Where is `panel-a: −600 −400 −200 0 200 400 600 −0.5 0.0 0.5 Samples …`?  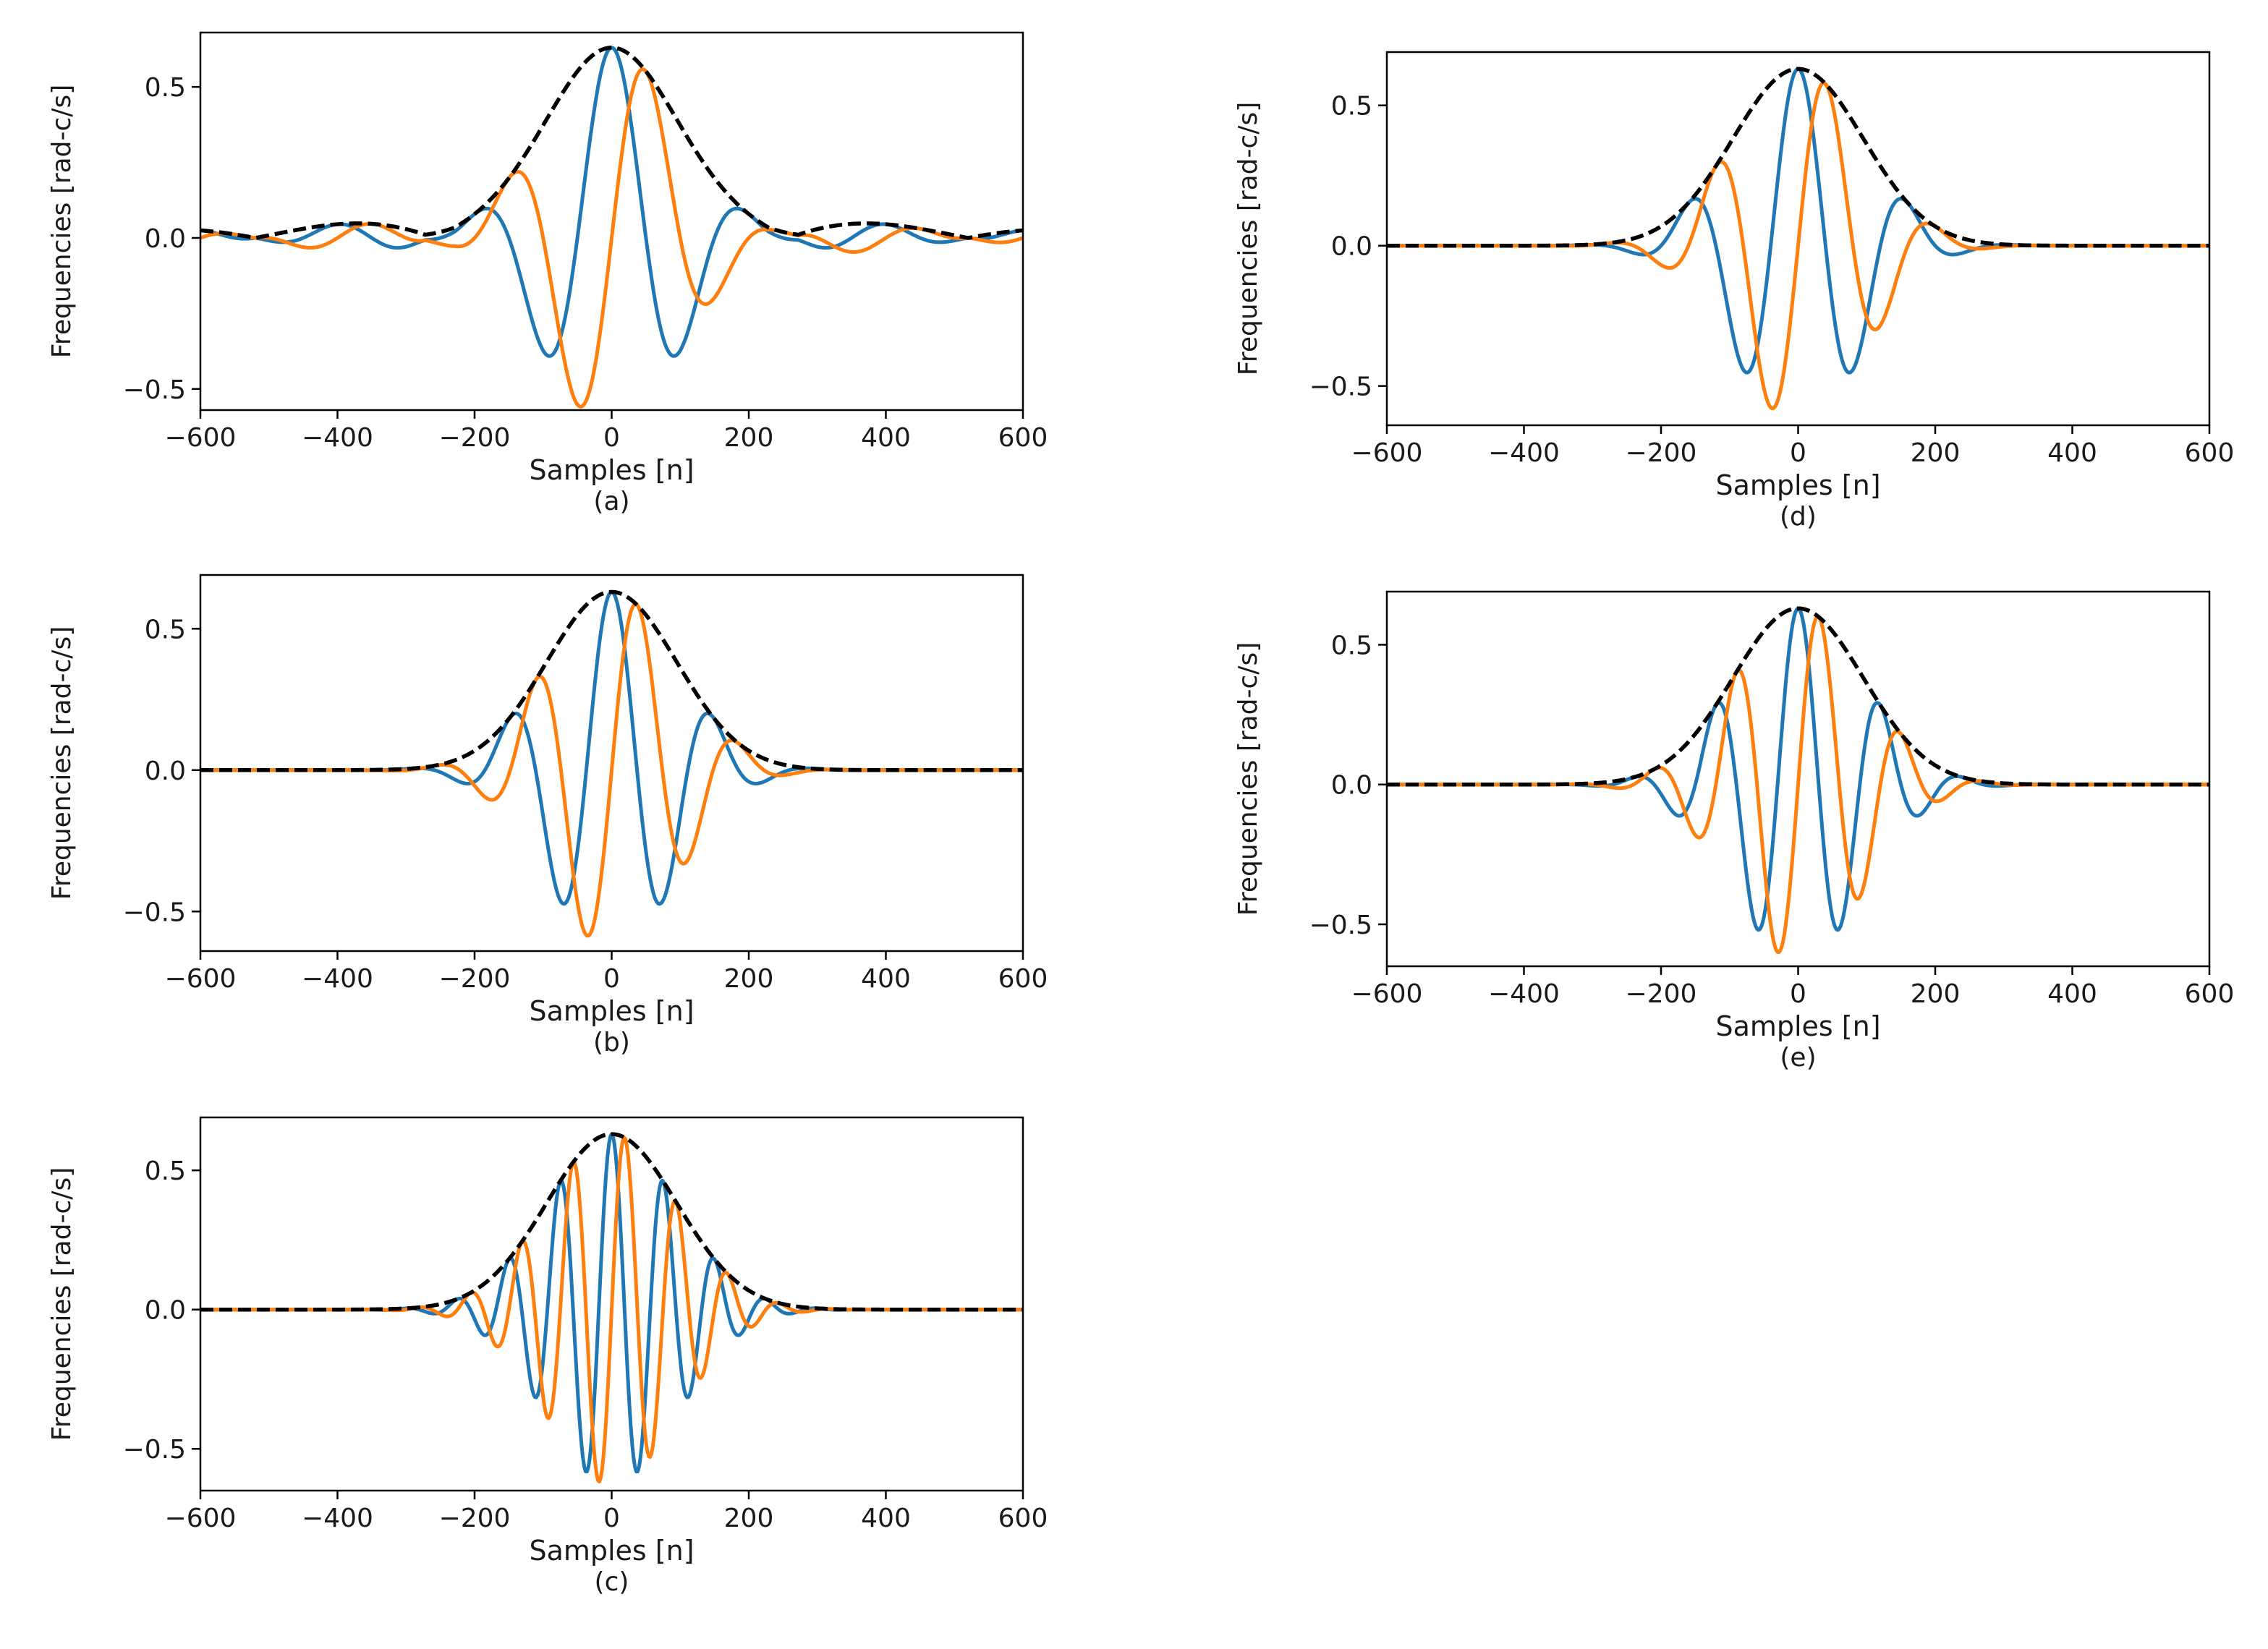
panel-a: −600 −400 −200 0 200 400 600 −0.5 0.0 0.5 Samples … is located at coordinates (547, 273).